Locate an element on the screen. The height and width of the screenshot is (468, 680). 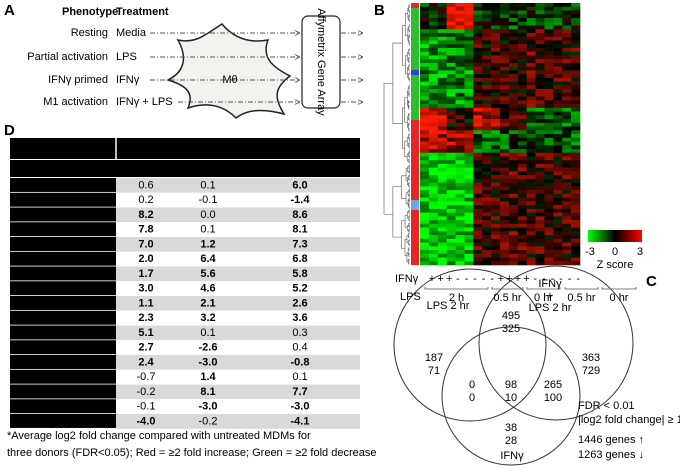
fold-change: 3.0 is located at coordinates (145, 289).